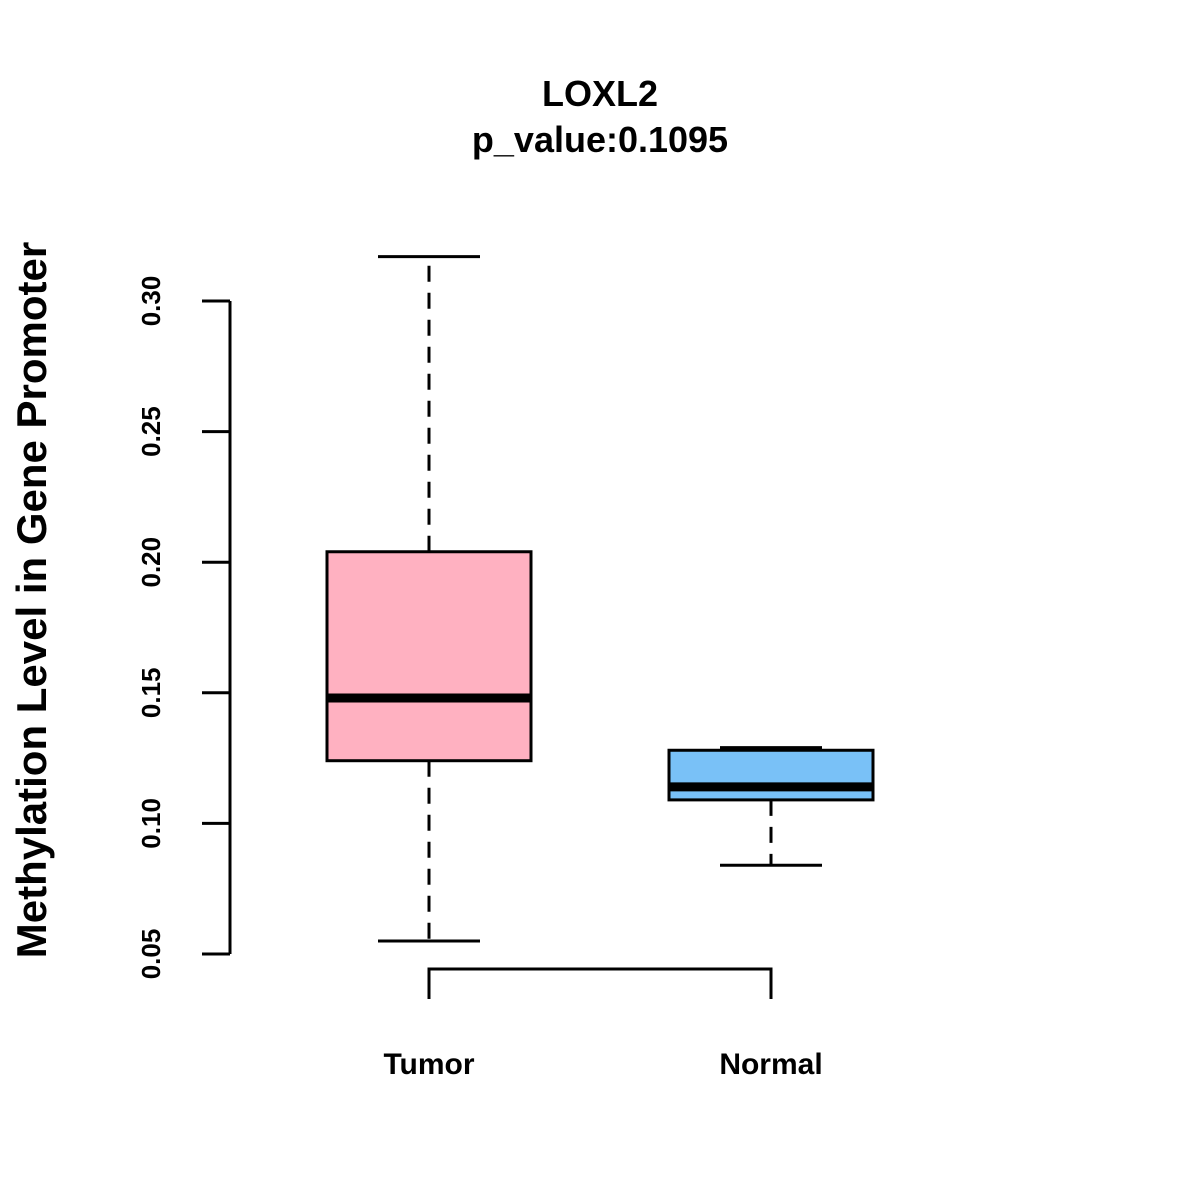 The width and height of the screenshot is (1200, 1200). I want to click on comparison-bracket, so click(600, 983).